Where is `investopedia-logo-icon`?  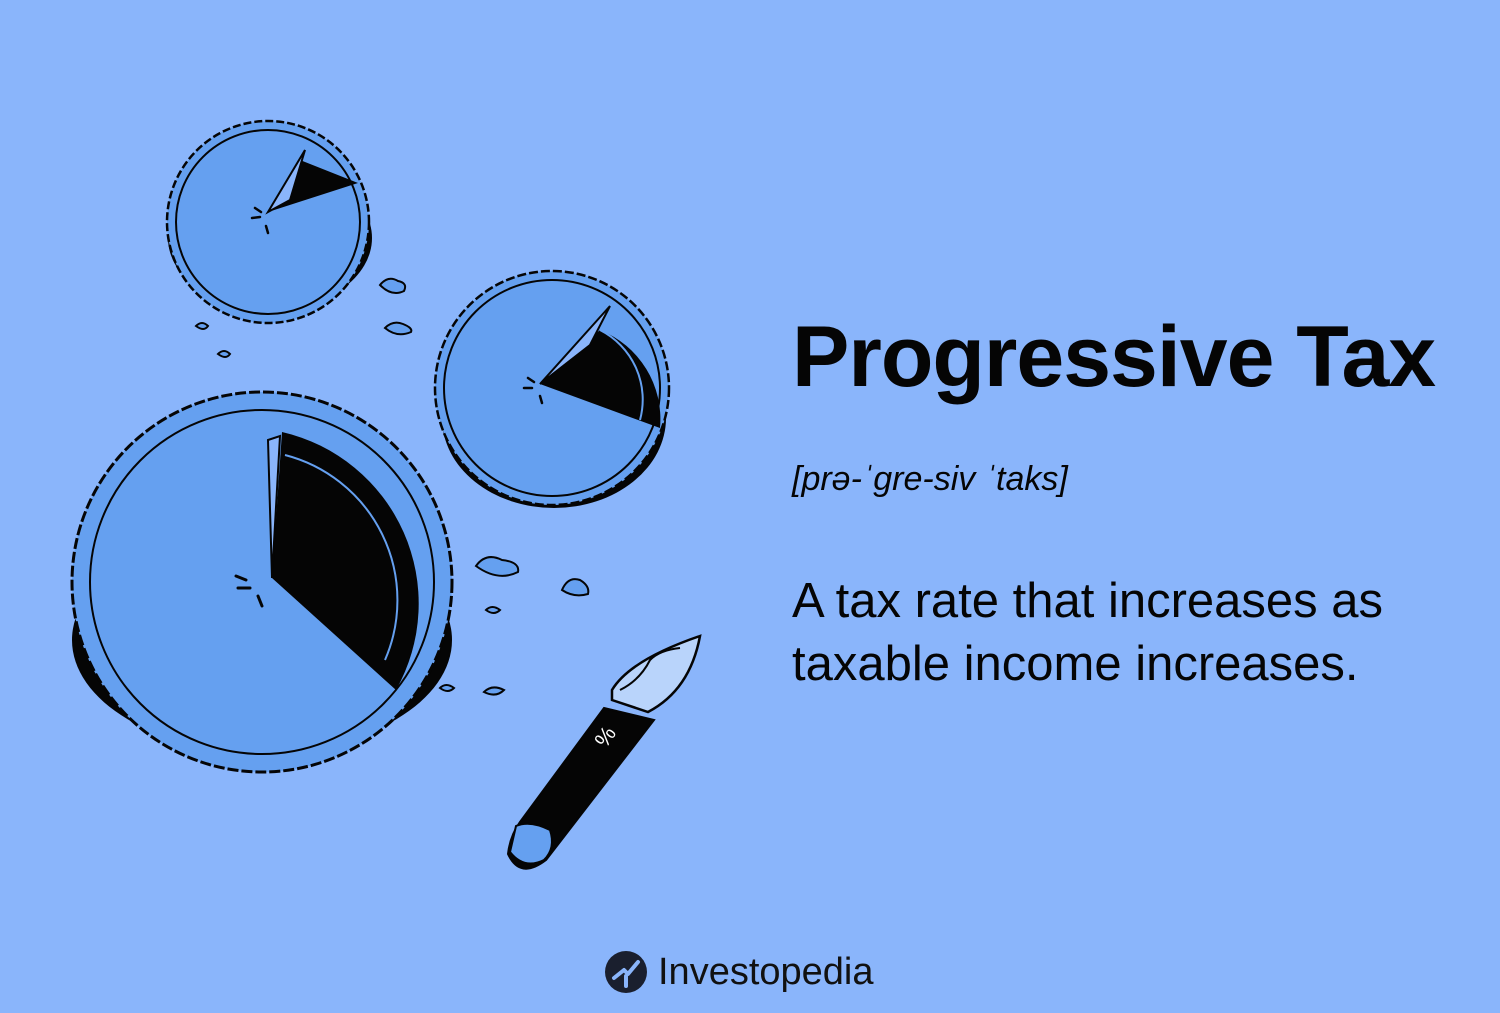
investopedia-logo-icon is located at coordinates (626, 972).